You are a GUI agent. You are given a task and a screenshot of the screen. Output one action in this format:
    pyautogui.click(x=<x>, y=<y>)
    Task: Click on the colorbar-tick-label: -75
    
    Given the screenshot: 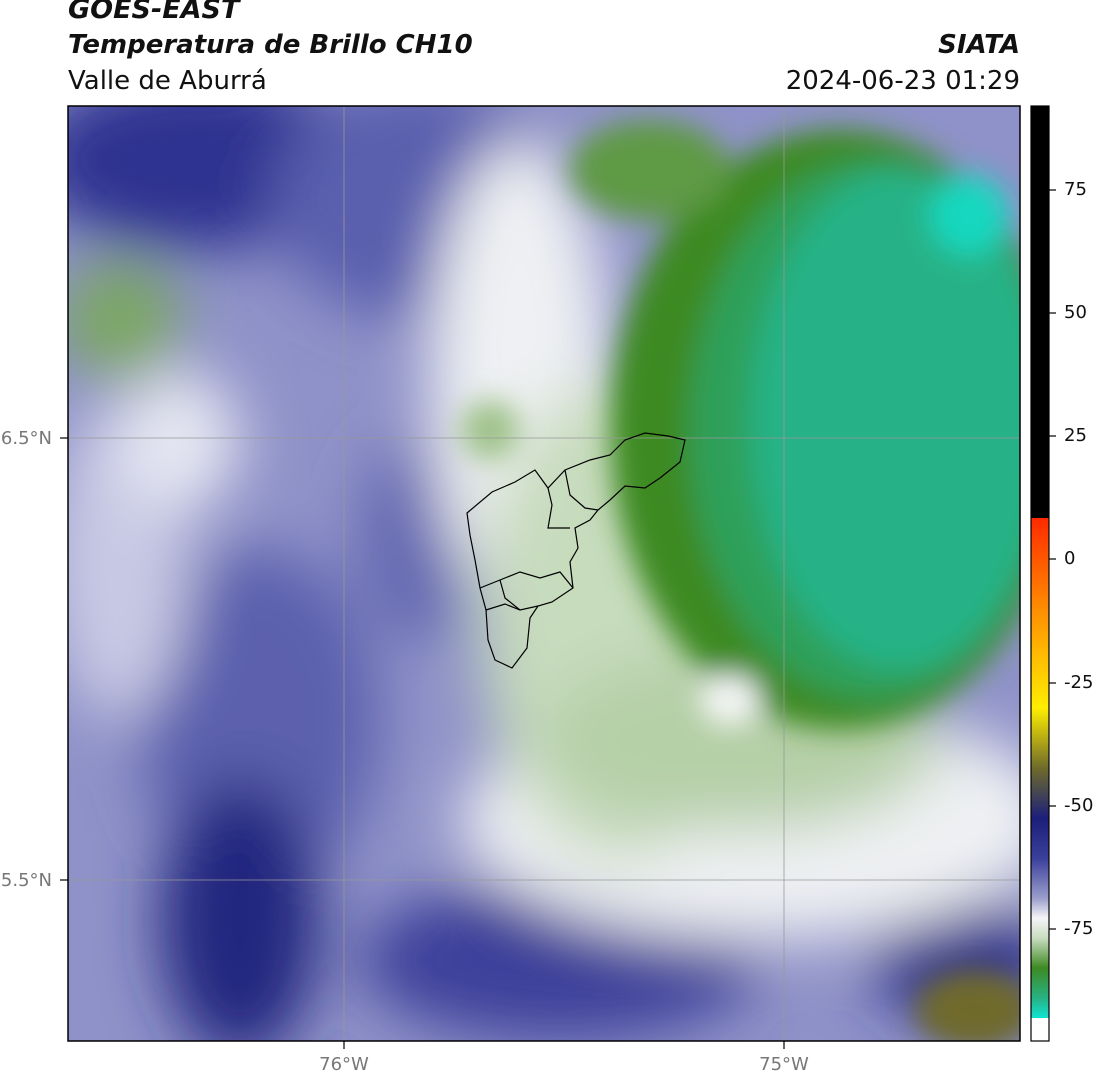 What is the action you would take?
    pyautogui.click(x=1079, y=928)
    